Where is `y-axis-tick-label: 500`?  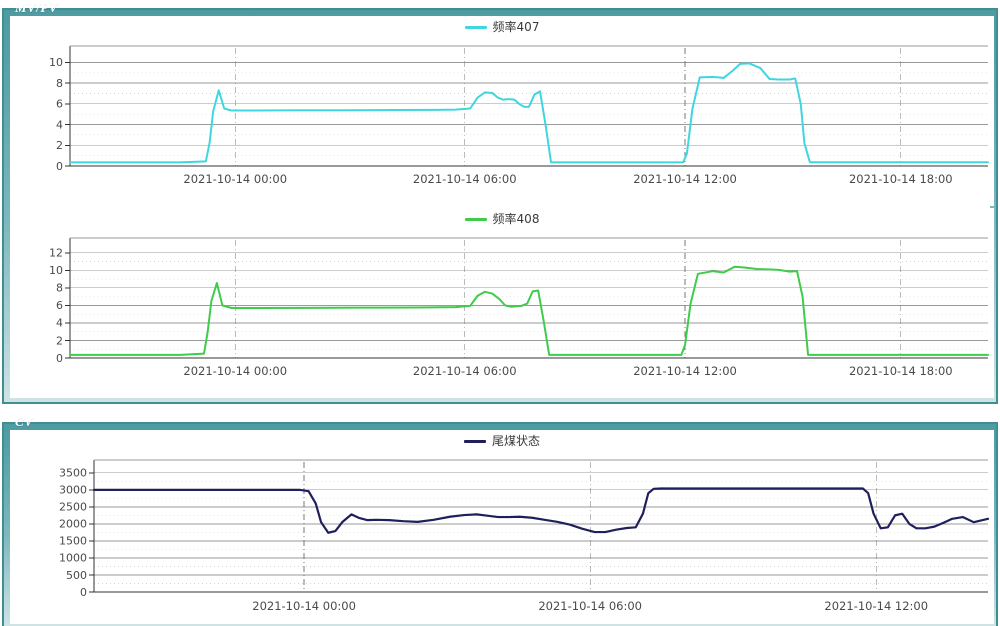 y-axis-tick-label: 500 is located at coordinates (76, 575).